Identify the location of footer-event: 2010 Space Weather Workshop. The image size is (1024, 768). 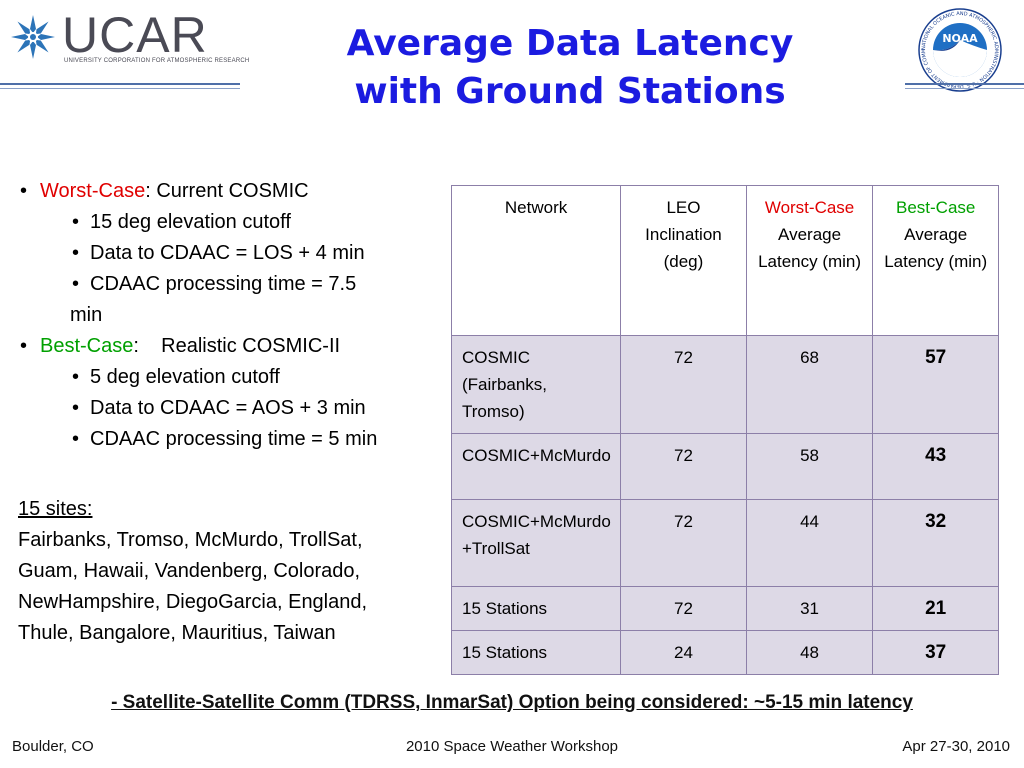
(512, 746).